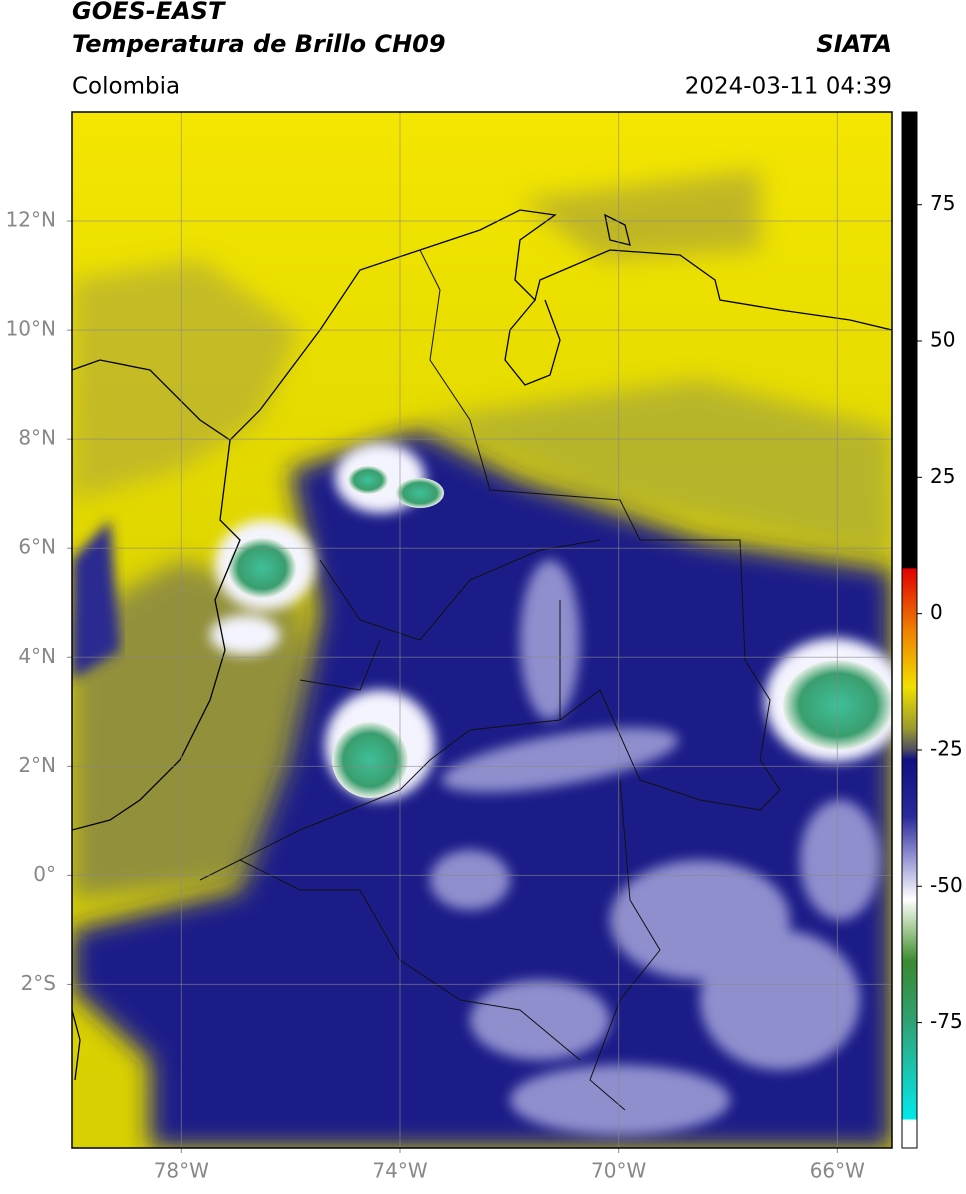  I want to click on lat-tick-label: 2°S, so click(38, 983).